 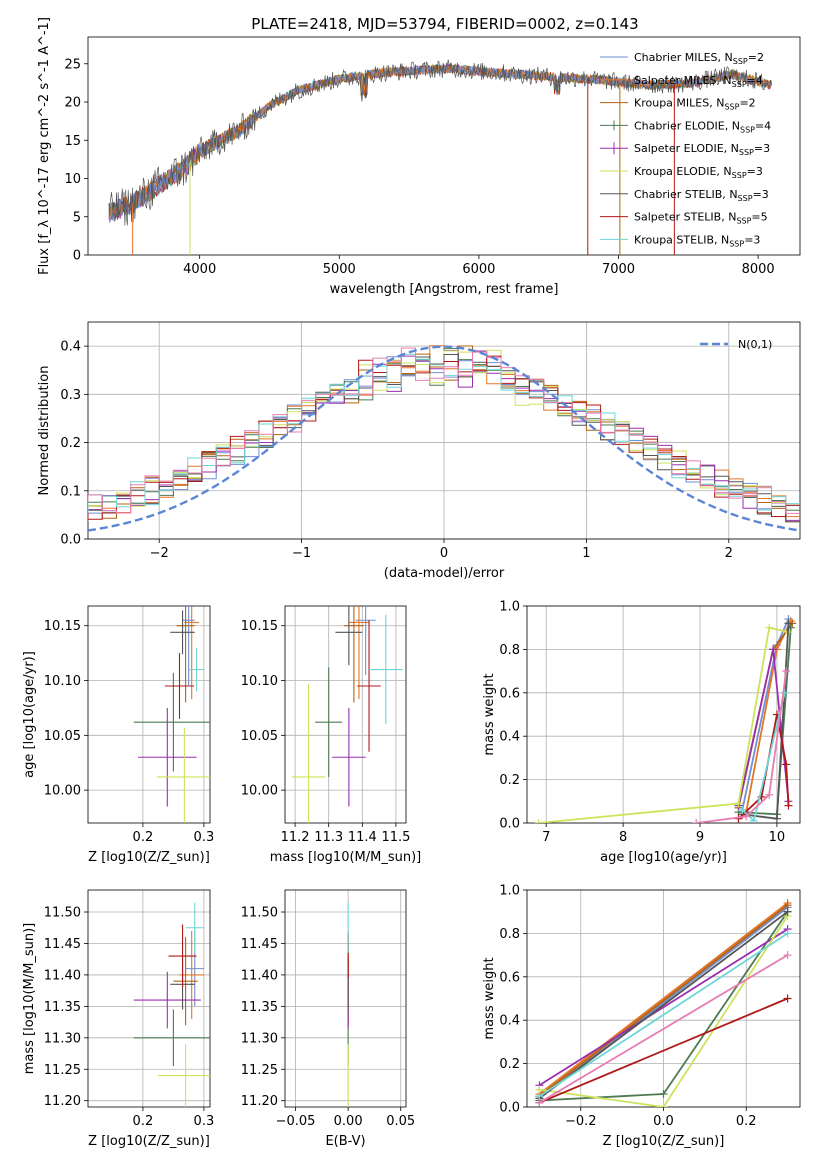 What do you see at coordinates (296, 1121) in the screenshot?
I see `x-tick-label: −0.05` at bounding box center [296, 1121].